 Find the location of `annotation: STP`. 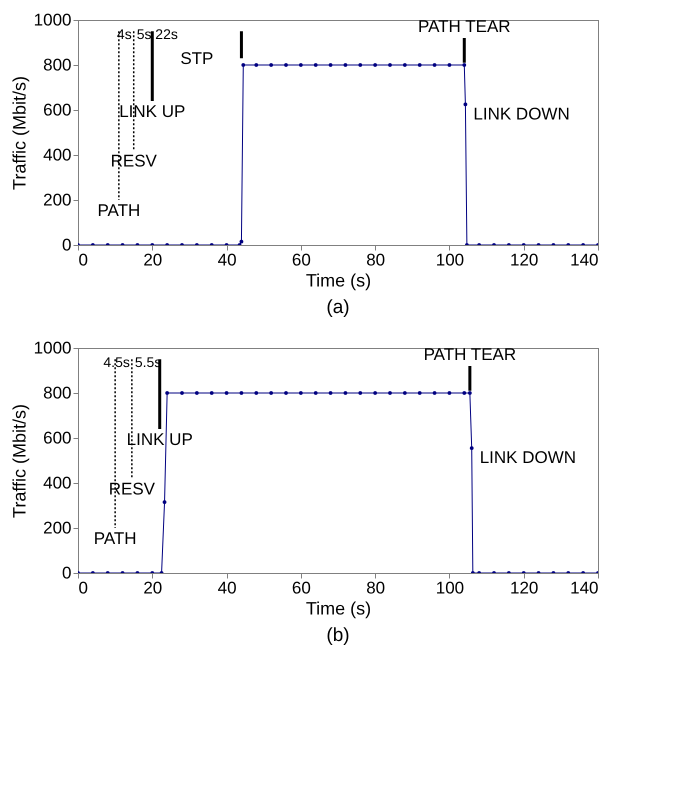

annotation: STP is located at coordinates (197, 58).